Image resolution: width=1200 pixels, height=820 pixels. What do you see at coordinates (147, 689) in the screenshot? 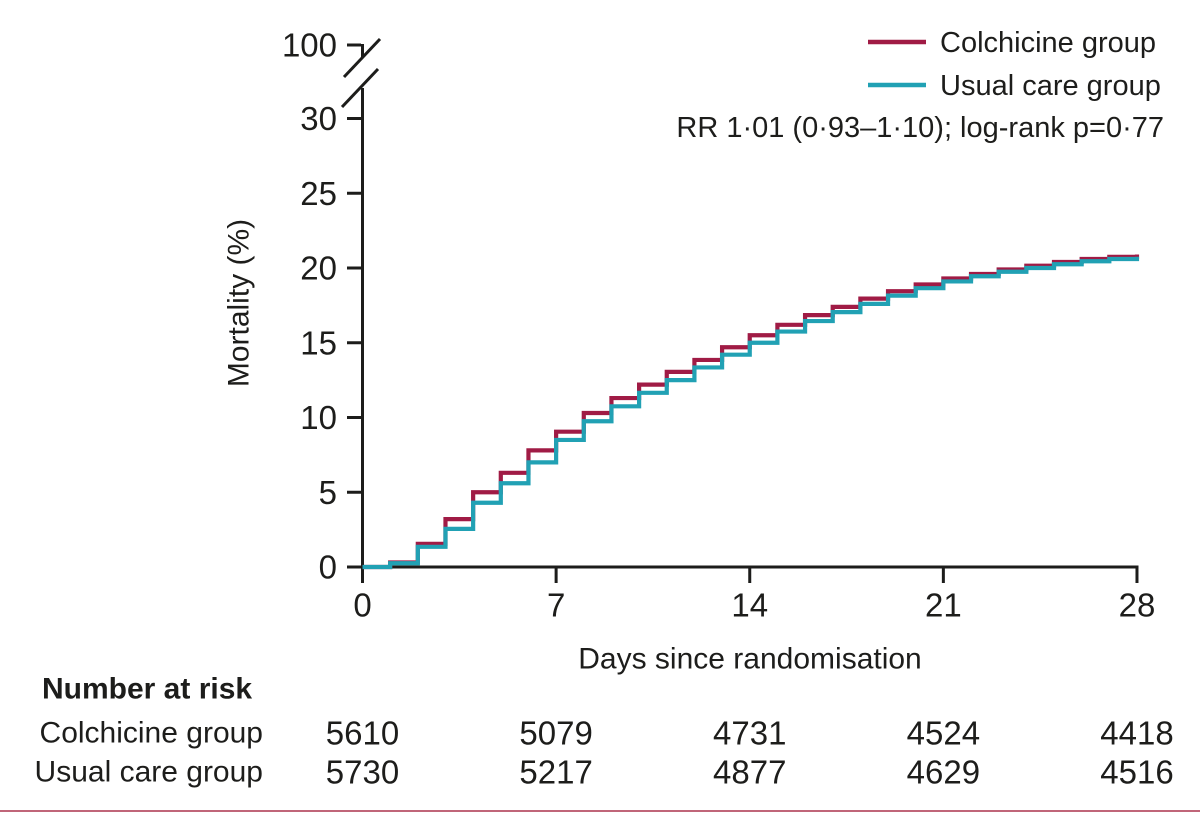
I see `risk-table-header: Number at risk` at bounding box center [147, 689].